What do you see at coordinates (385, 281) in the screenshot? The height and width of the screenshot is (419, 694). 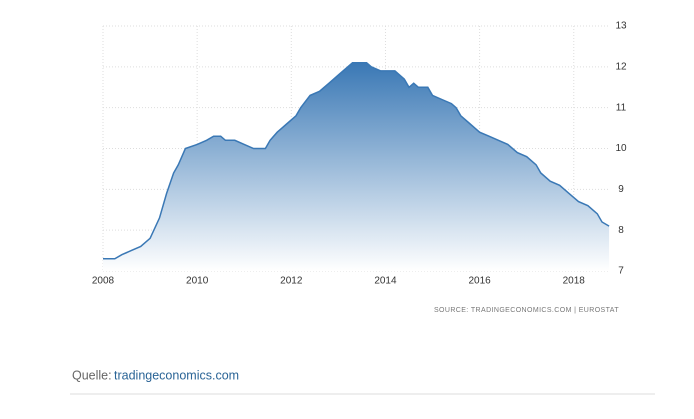 I see `x-tick-label: 2014` at bounding box center [385, 281].